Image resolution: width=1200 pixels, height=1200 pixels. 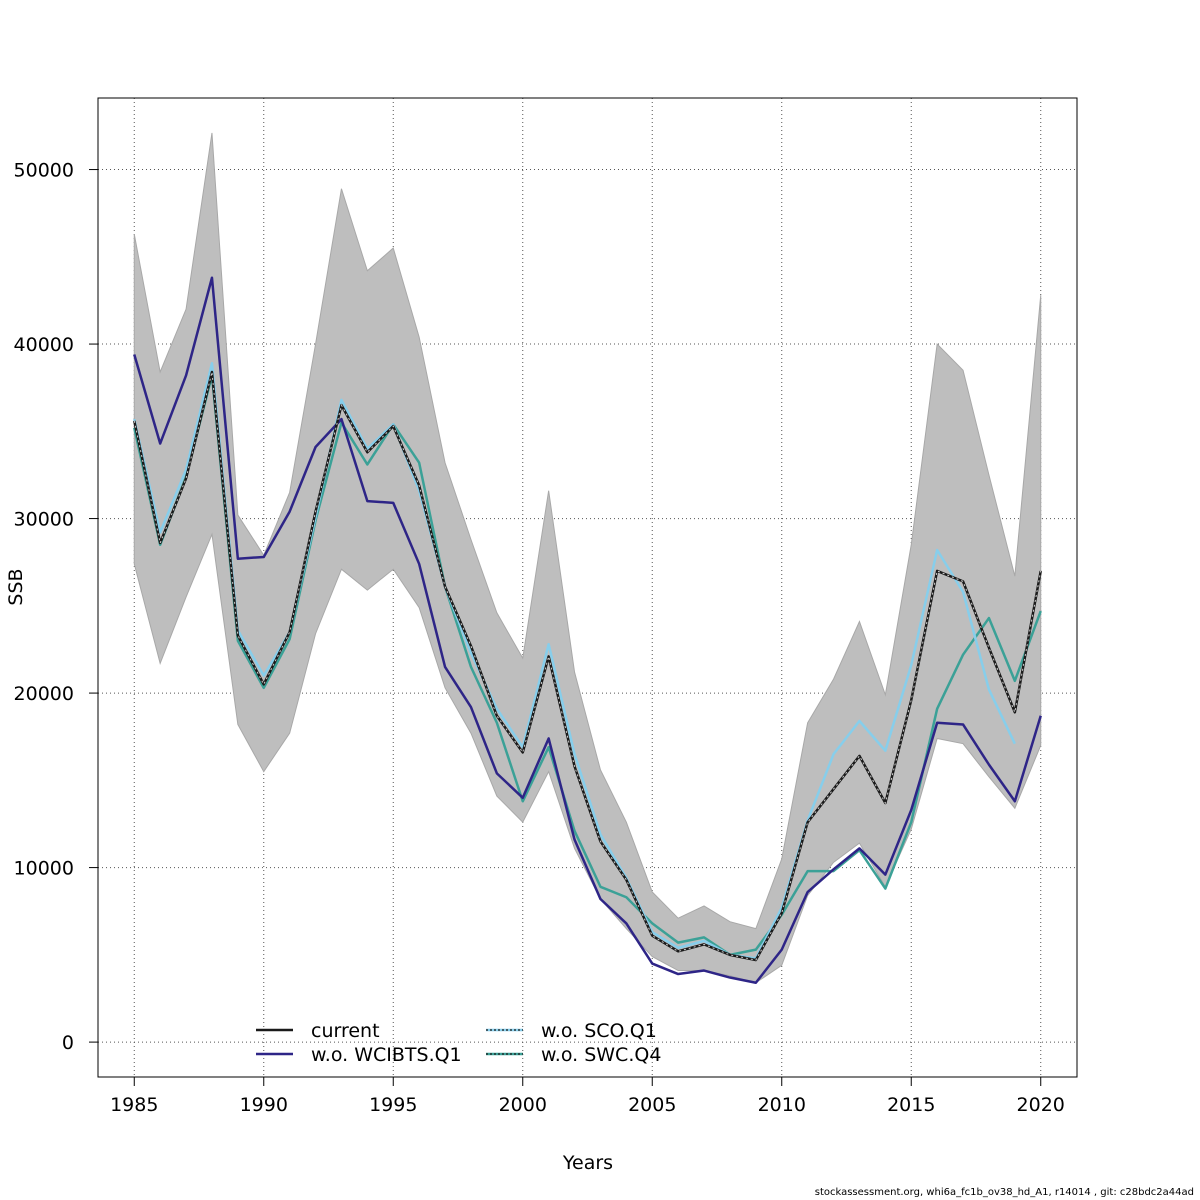 What do you see at coordinates (587, 1096) in the screenshot?
I see `x-axis: 1985 1990 1995 2000 2005 2010 2015 2020` at bounding box center [587, 1096].